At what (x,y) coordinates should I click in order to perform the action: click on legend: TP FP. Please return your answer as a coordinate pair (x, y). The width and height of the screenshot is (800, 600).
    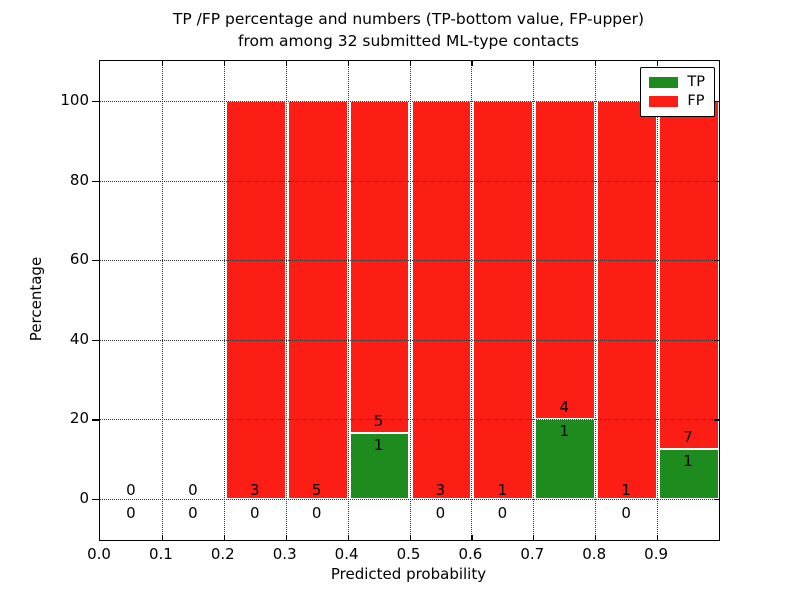
    Looking at the image, I should click on (677, 92).